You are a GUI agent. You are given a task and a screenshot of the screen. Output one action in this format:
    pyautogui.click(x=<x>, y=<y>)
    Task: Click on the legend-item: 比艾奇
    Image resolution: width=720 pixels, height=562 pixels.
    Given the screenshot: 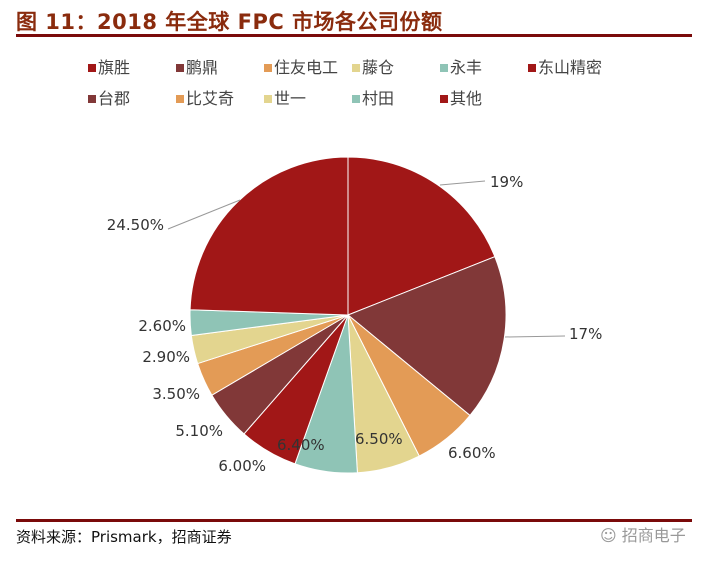 What is the action you would take?
    pyautogui.click(x=205, y=97)
    